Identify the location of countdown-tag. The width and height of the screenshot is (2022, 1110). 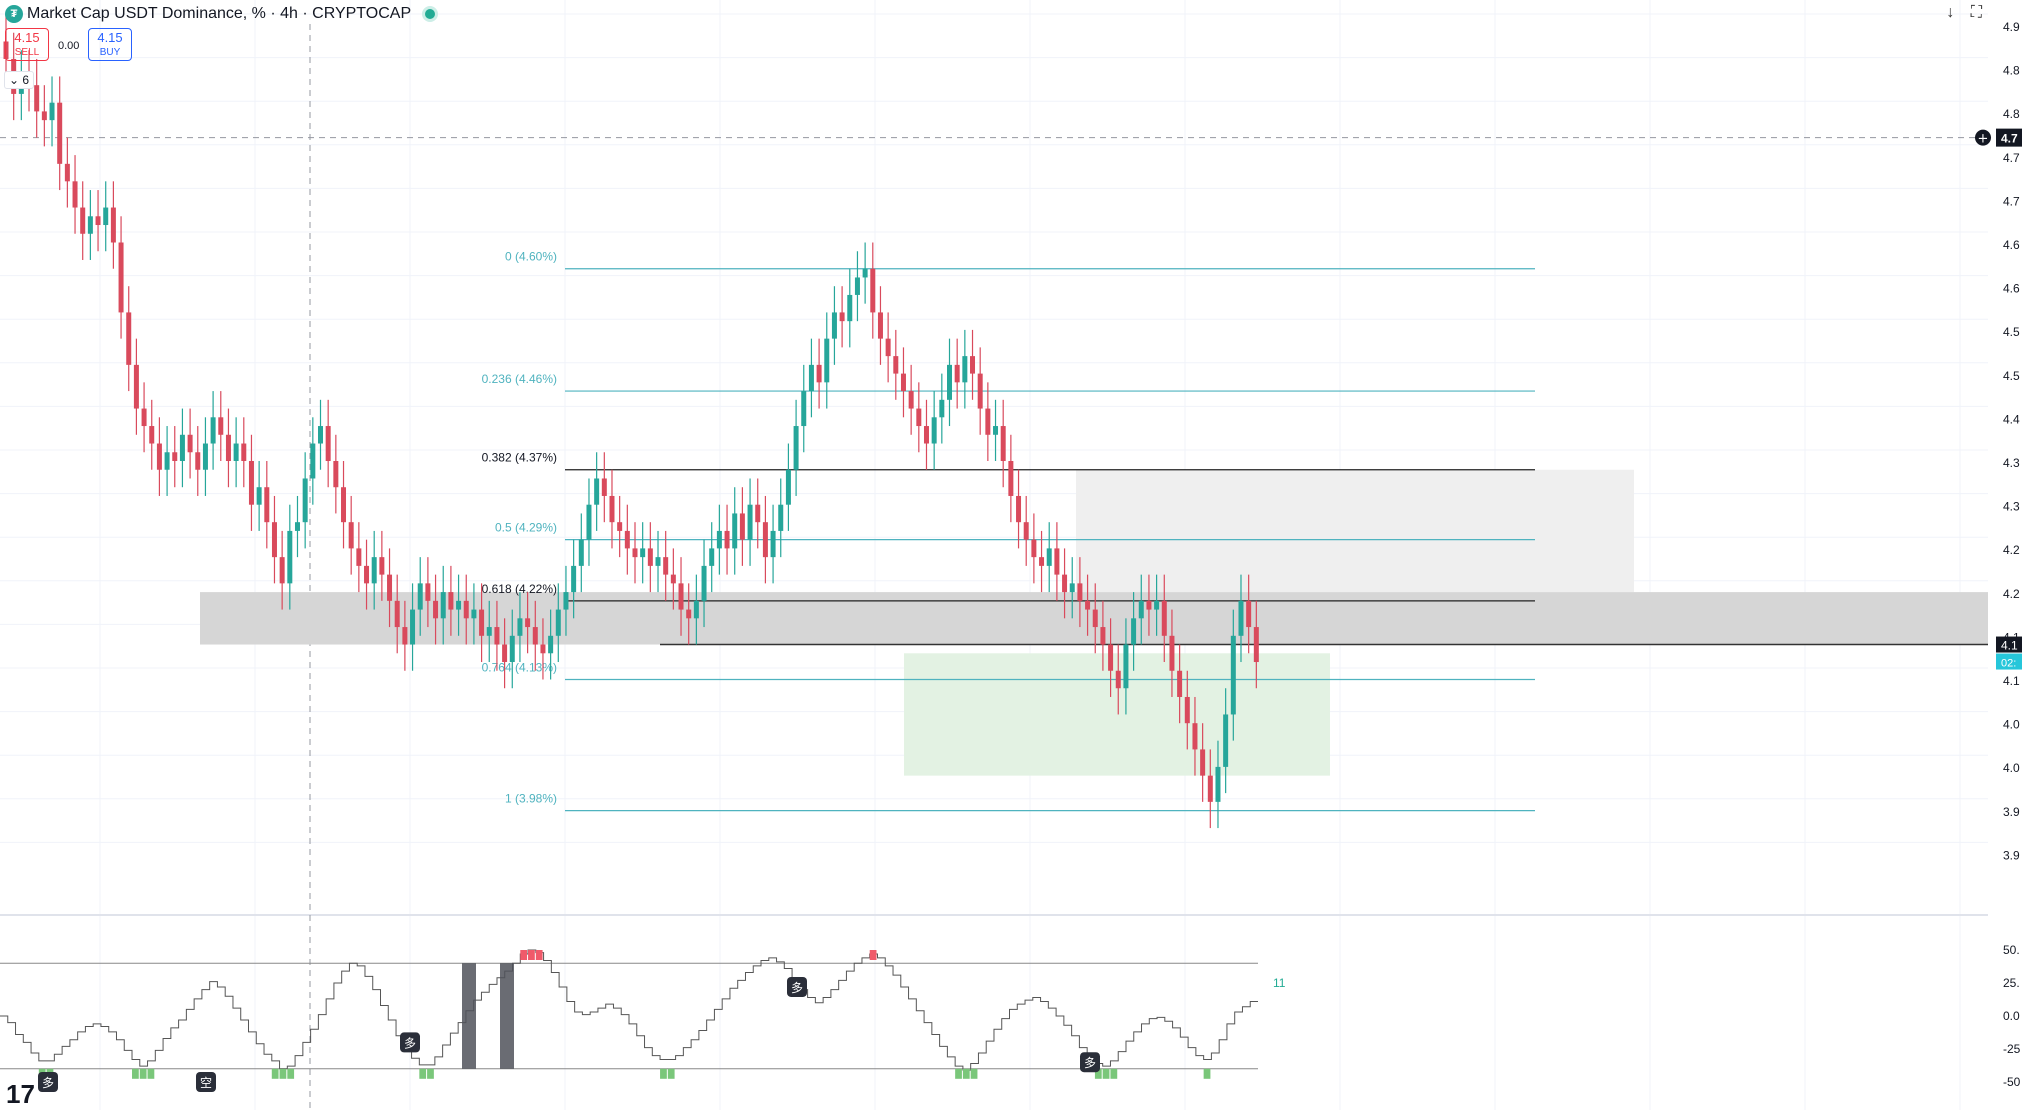
(2009, 661).